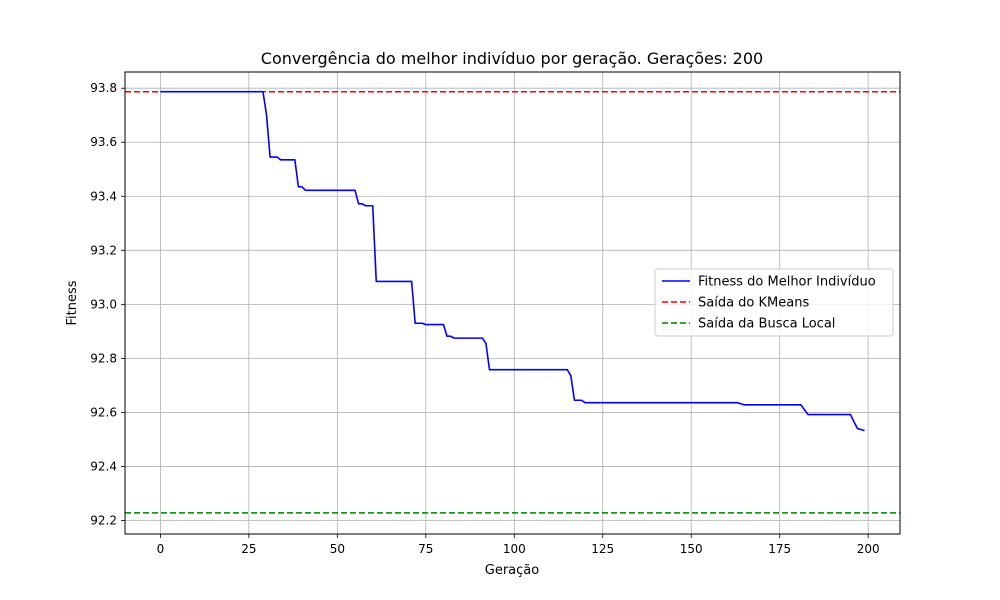 The image size is (1000, 600). I want to click on x-tick-label: 0, so click(161, 549).